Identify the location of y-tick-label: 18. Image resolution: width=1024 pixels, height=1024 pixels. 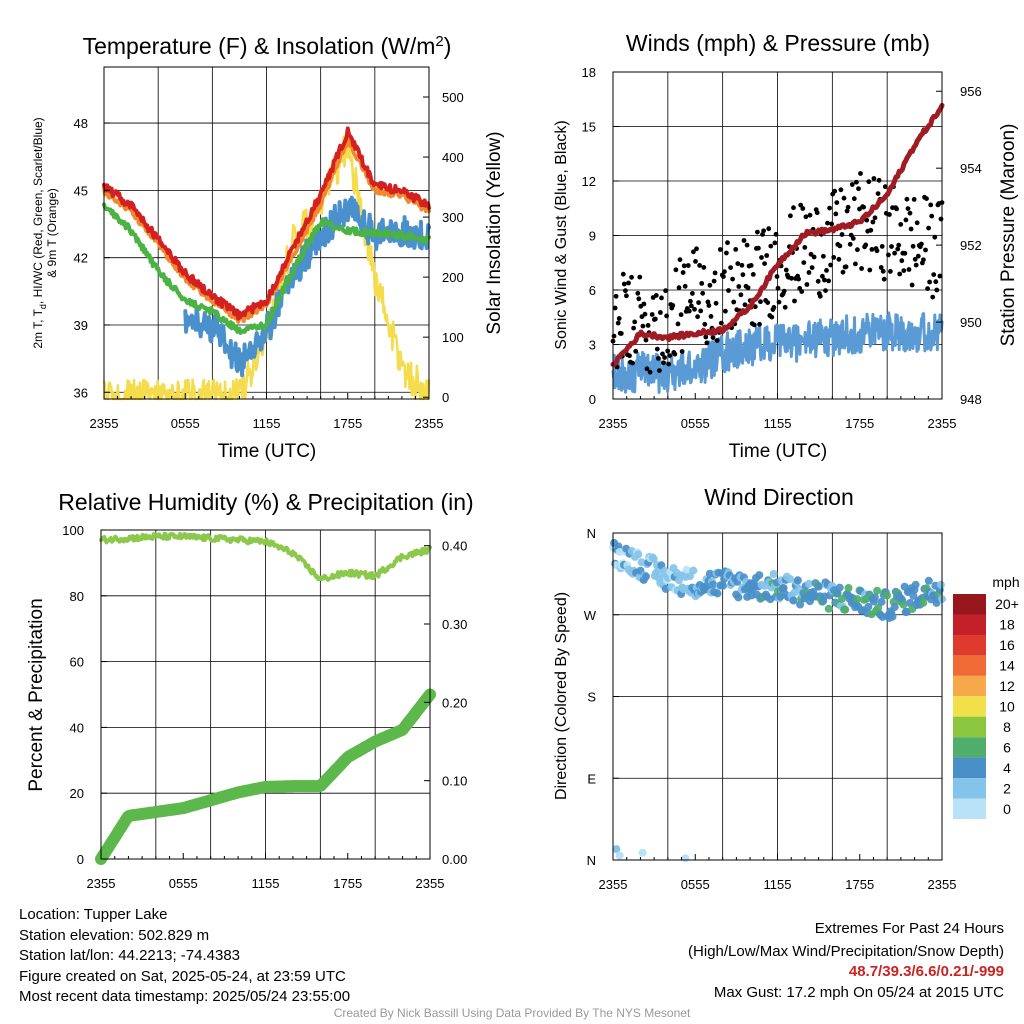
(589, 72).